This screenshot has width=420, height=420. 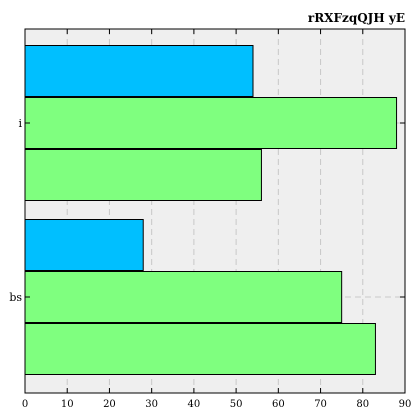 What do you see at coordinates (236, 404) in the screenshot?
I see `x-tick-label: 50` at bounding box center [236, 404].